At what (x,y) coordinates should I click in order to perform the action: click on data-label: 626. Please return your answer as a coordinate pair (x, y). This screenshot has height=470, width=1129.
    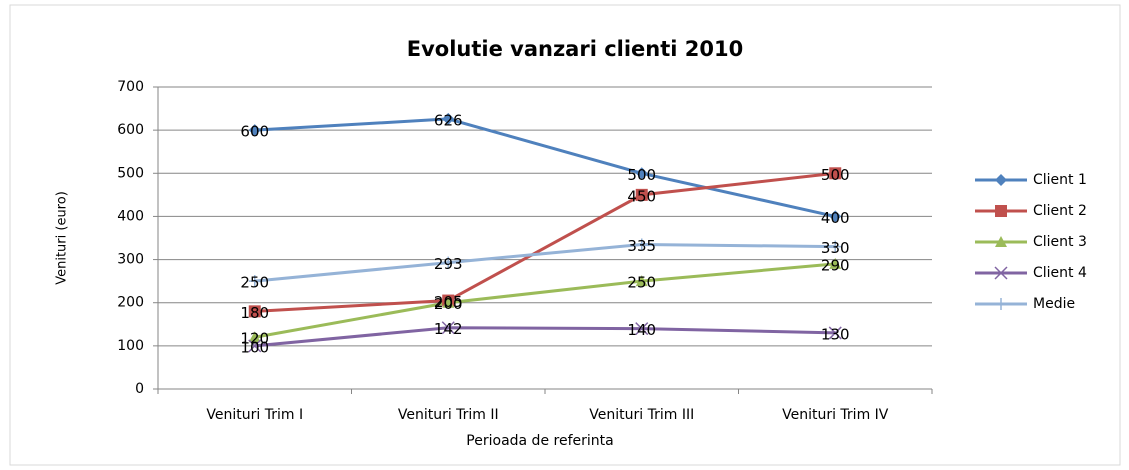
    Looking at the image, I should click on (448, 120).